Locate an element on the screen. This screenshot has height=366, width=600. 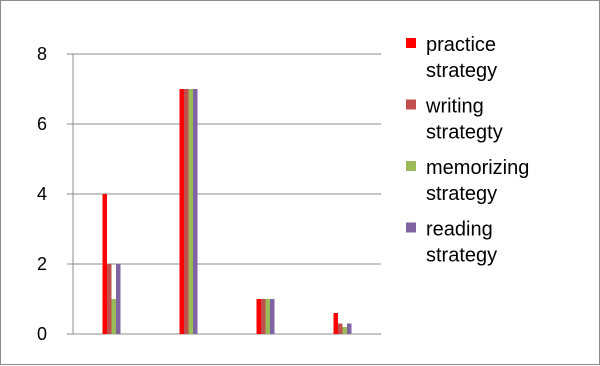
y-tick-label: 4 is located at coordinates (42, 194).